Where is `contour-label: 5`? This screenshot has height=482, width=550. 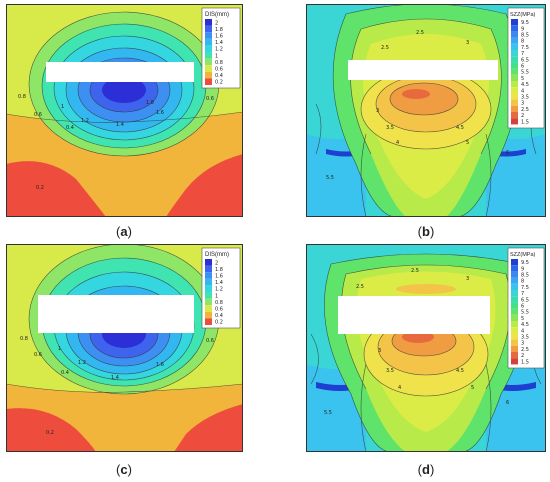 contour-label: 5 is located at coordinates (467, 143).